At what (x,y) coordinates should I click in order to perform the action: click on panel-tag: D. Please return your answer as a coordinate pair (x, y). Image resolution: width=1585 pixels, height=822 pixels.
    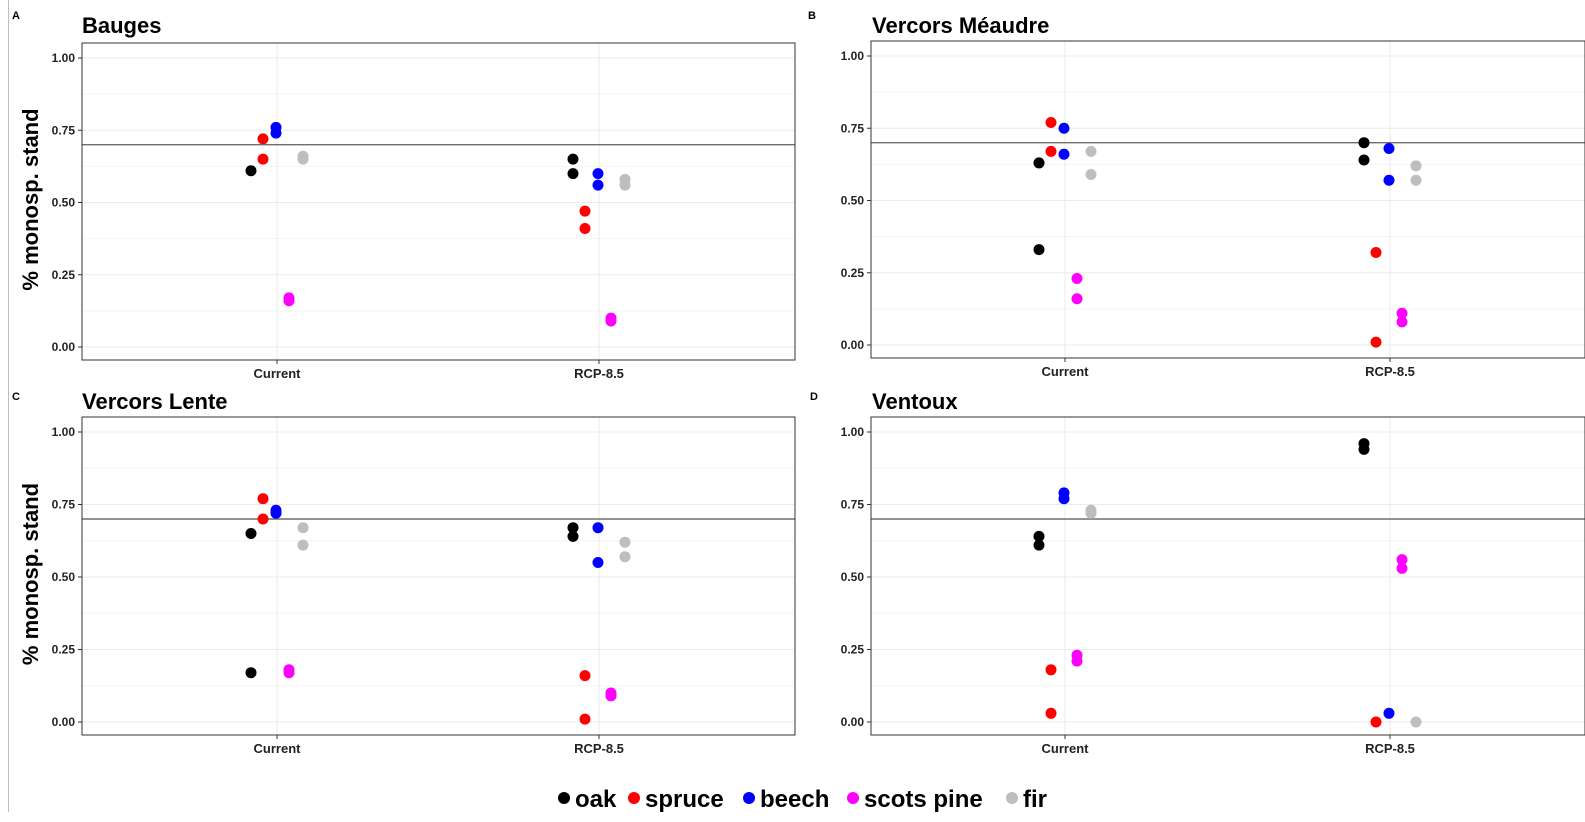
    Looking at the image, I should click on (814, 397).